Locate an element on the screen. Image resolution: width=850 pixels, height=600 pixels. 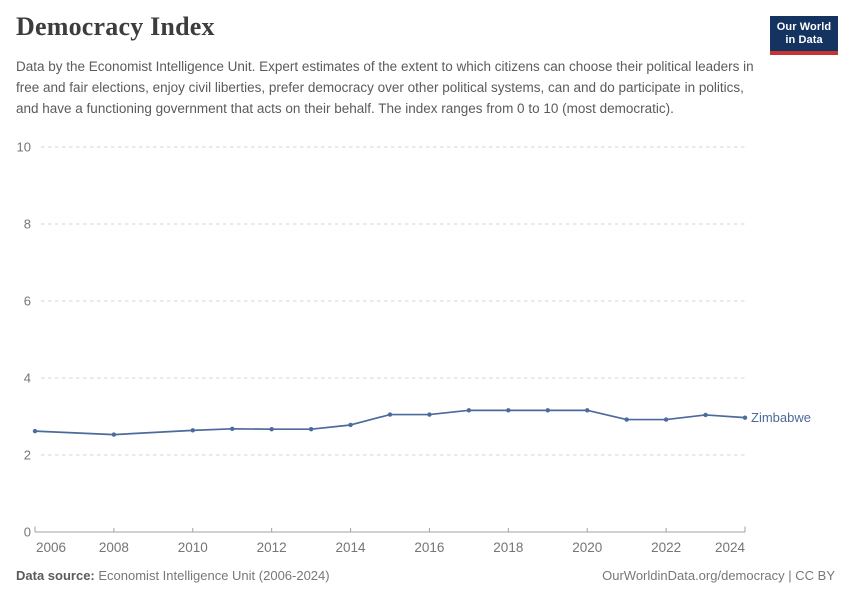
x-tick-label: 2018 is located at coordinates (508, 547).